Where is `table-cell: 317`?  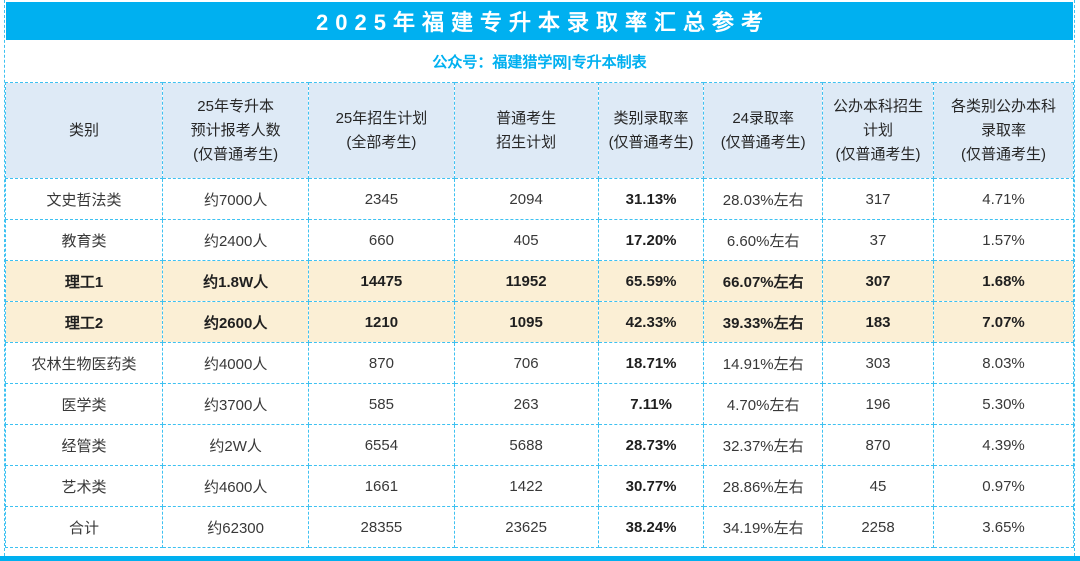 table-cell: 317 is located at coordinates (878, 199).